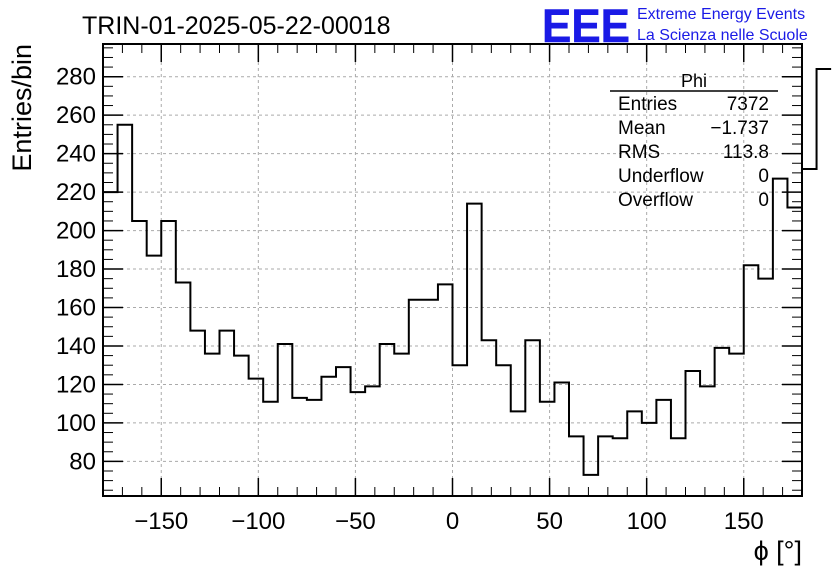 Image resolution: width=836 pixels, height=572 pixels. Describe the element at coordinates (76, 115) in the screenshot. I see `y-tick-label: 260` at that location.